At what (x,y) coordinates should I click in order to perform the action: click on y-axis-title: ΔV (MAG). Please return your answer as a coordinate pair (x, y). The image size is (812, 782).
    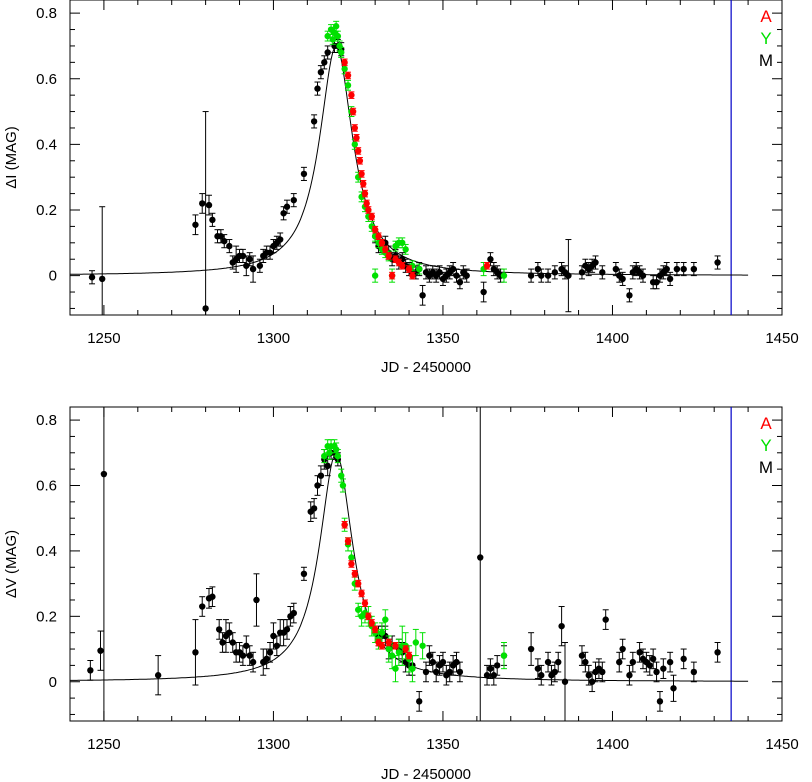
    Looking at the image, I should click on (11, 564).